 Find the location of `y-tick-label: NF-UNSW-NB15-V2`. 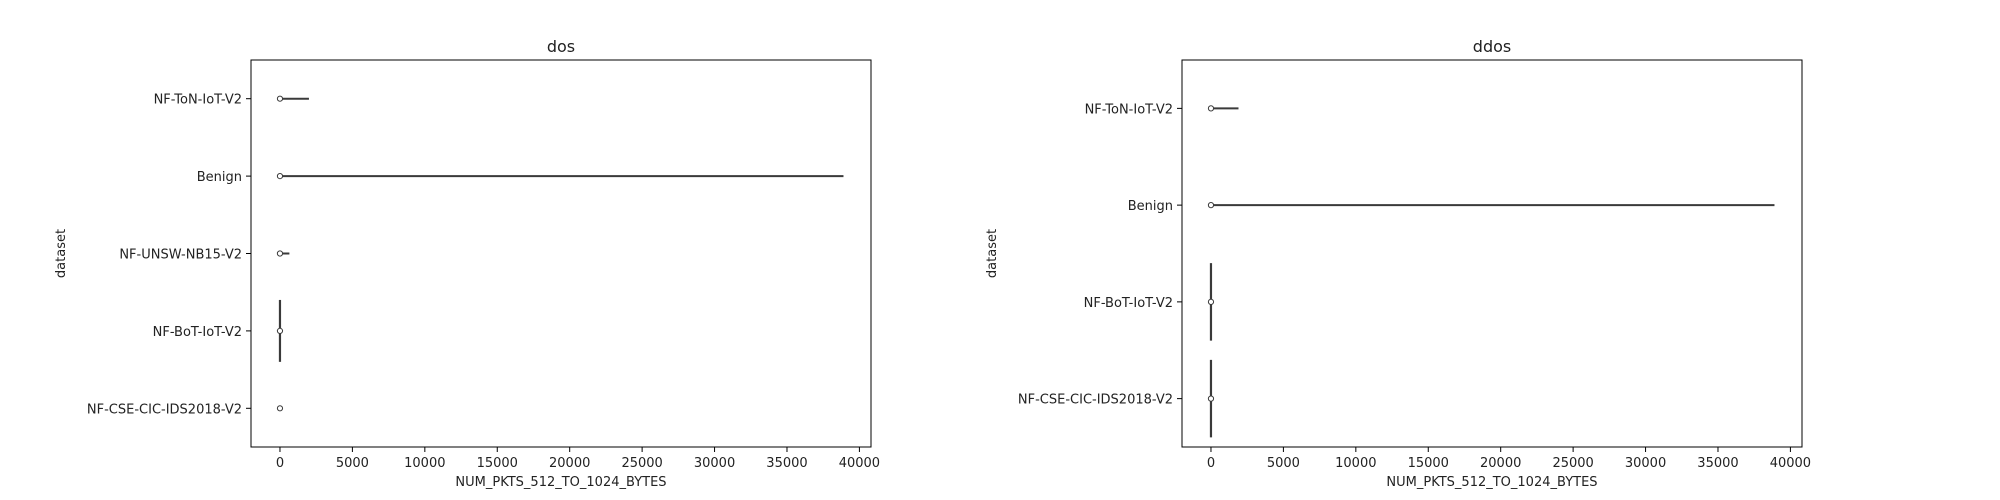

y-tick-label: NF-UNSW-NB15-V2 is located at coordinates (180, 255).